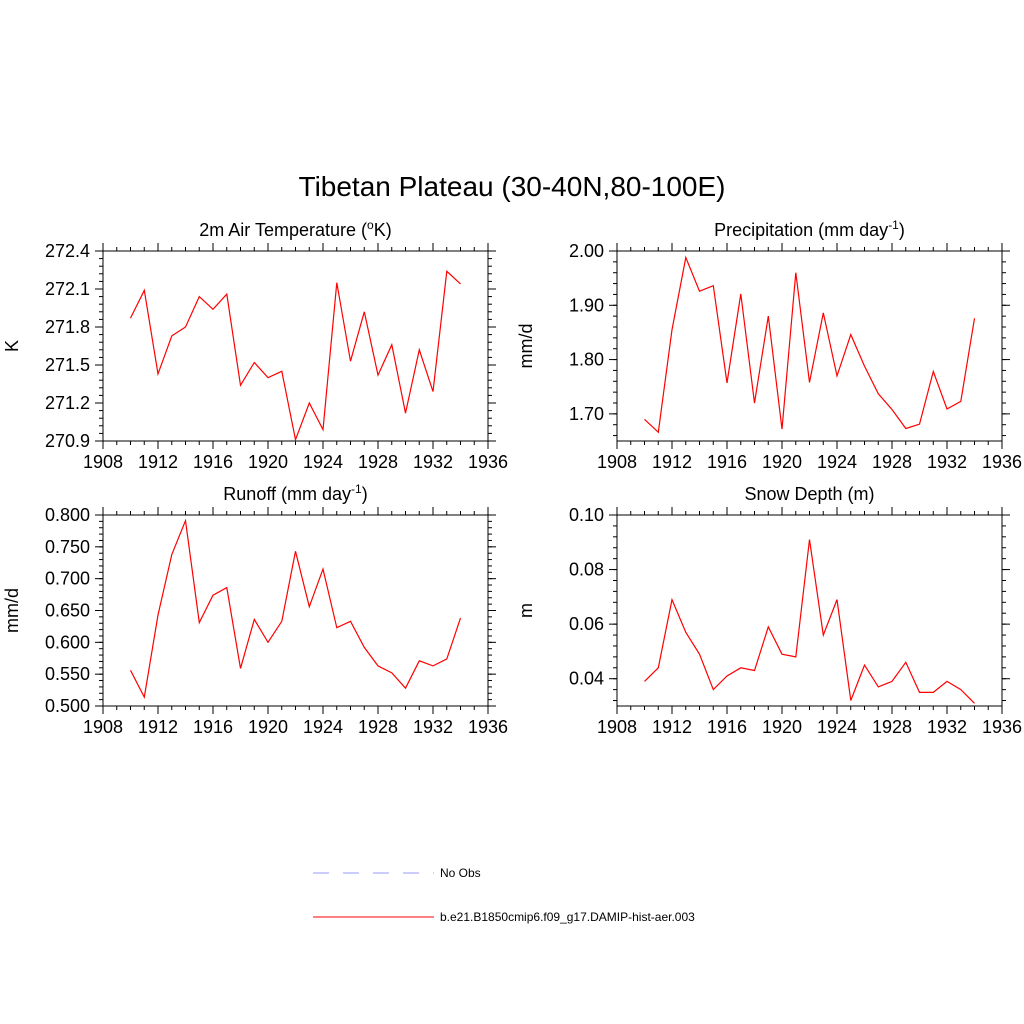  Describe the element at coordinates (586, 679) in the screenshot. I see `y-tick-label: 0.04` at that location.